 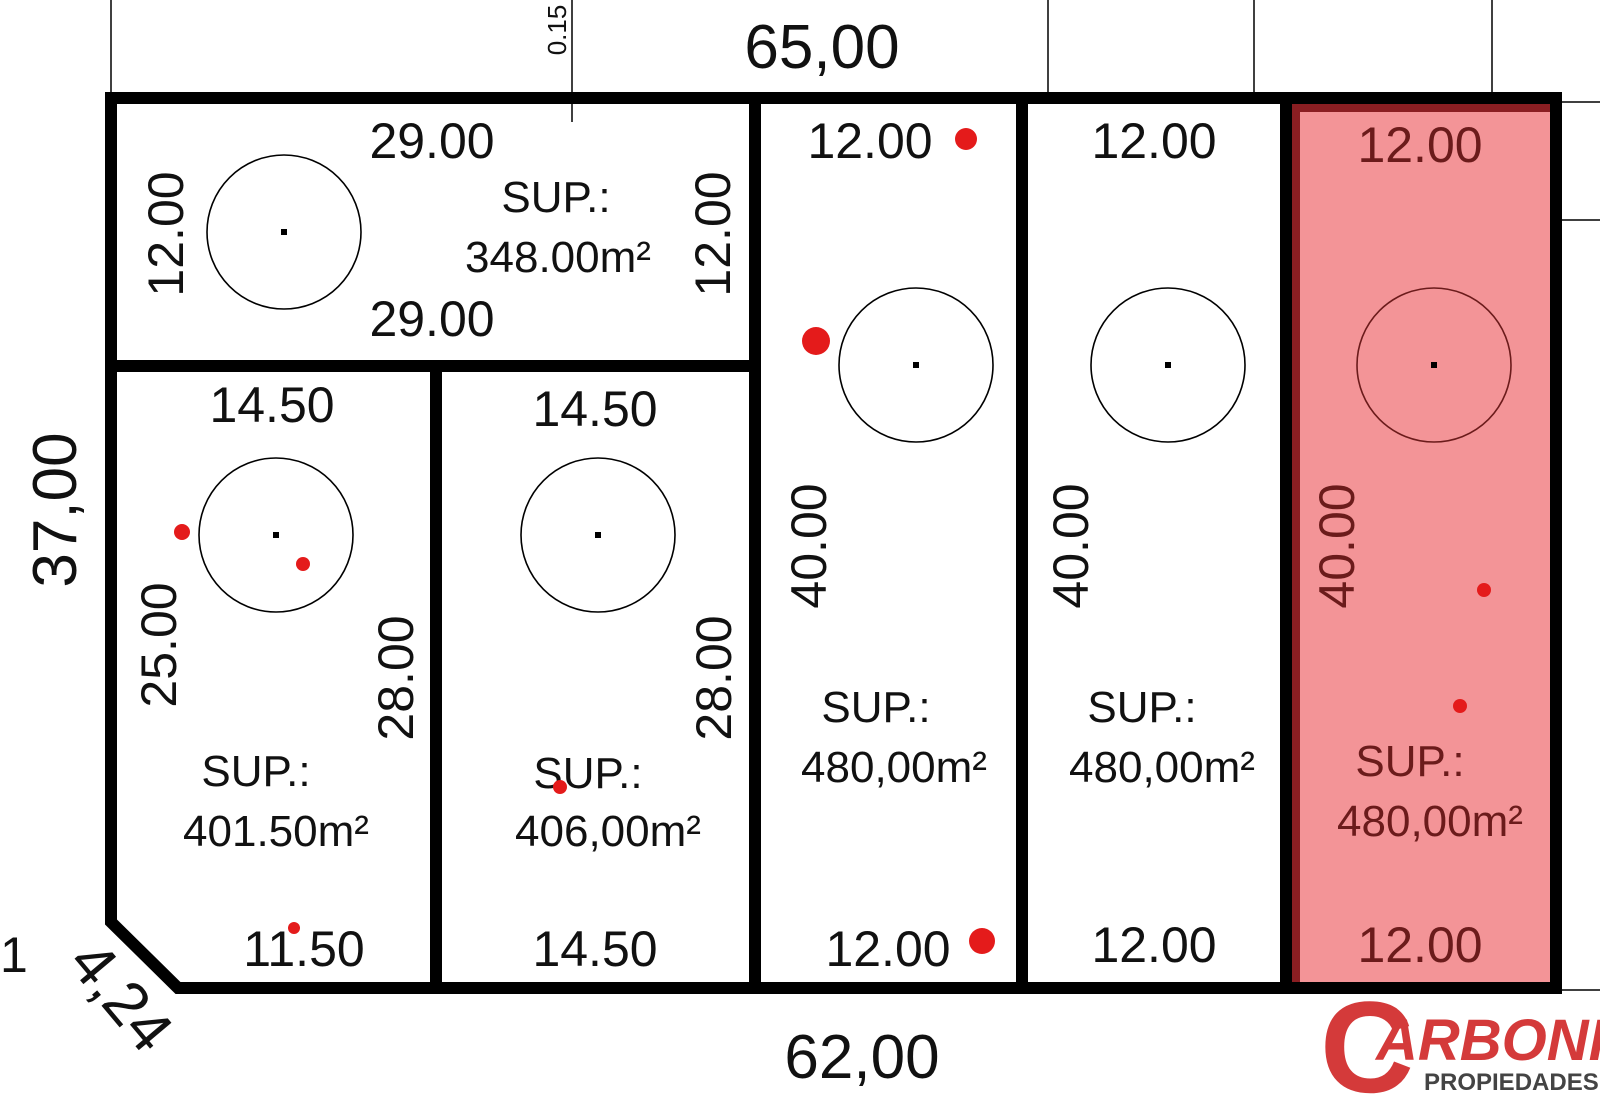 What do you see at coordinates (713, 233) in the screenshot?
I see `lot-right-dimension: 12.00` at bounding box center [713, 233].